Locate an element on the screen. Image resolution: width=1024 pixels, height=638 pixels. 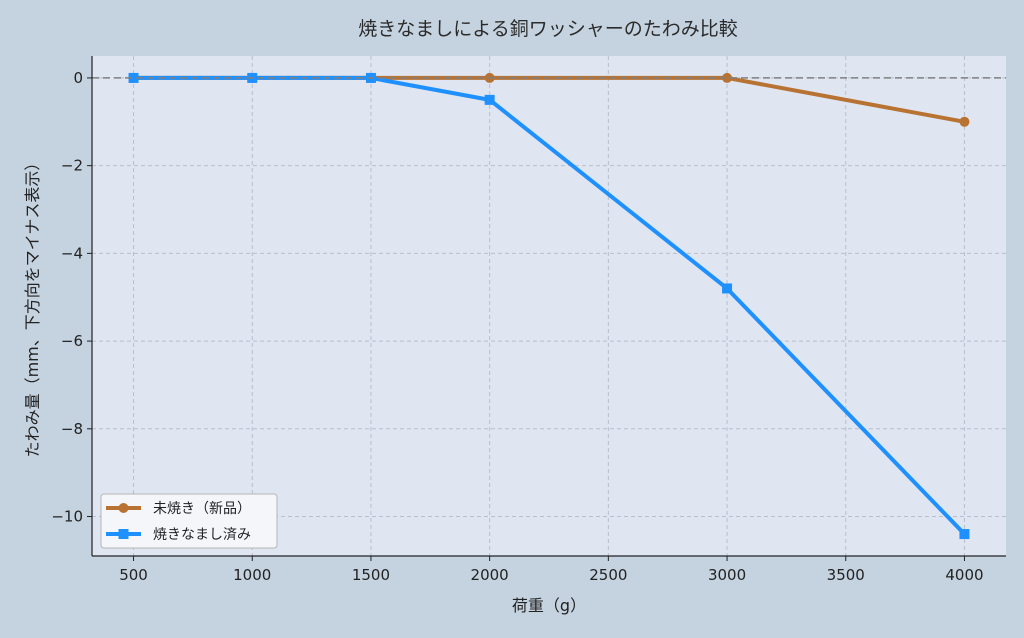
legend-box is located at coordinates (189, 521).